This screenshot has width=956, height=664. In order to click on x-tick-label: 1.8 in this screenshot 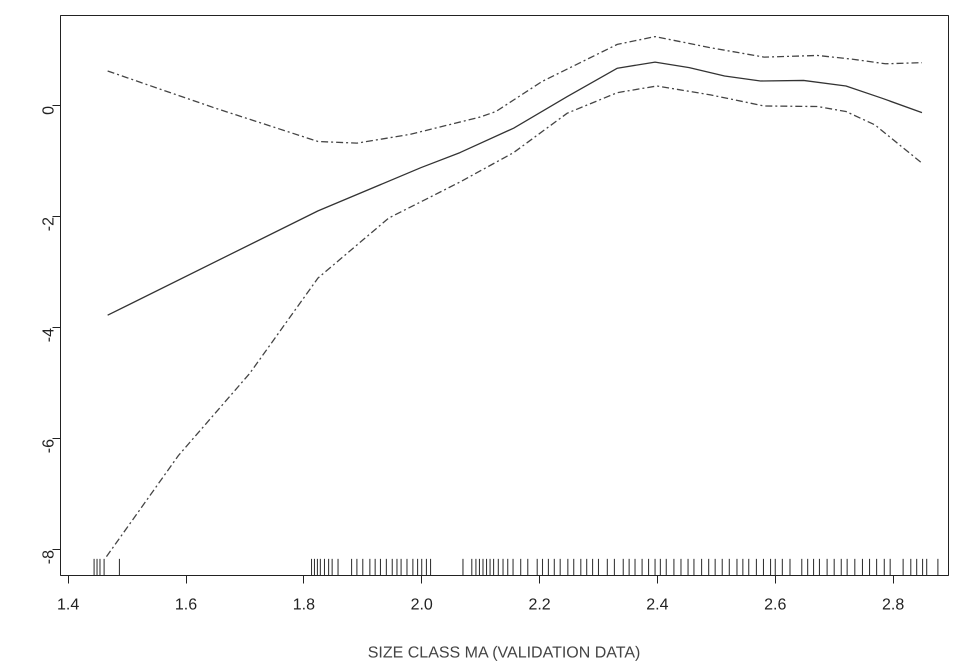, I will do `click(304, 605)`.